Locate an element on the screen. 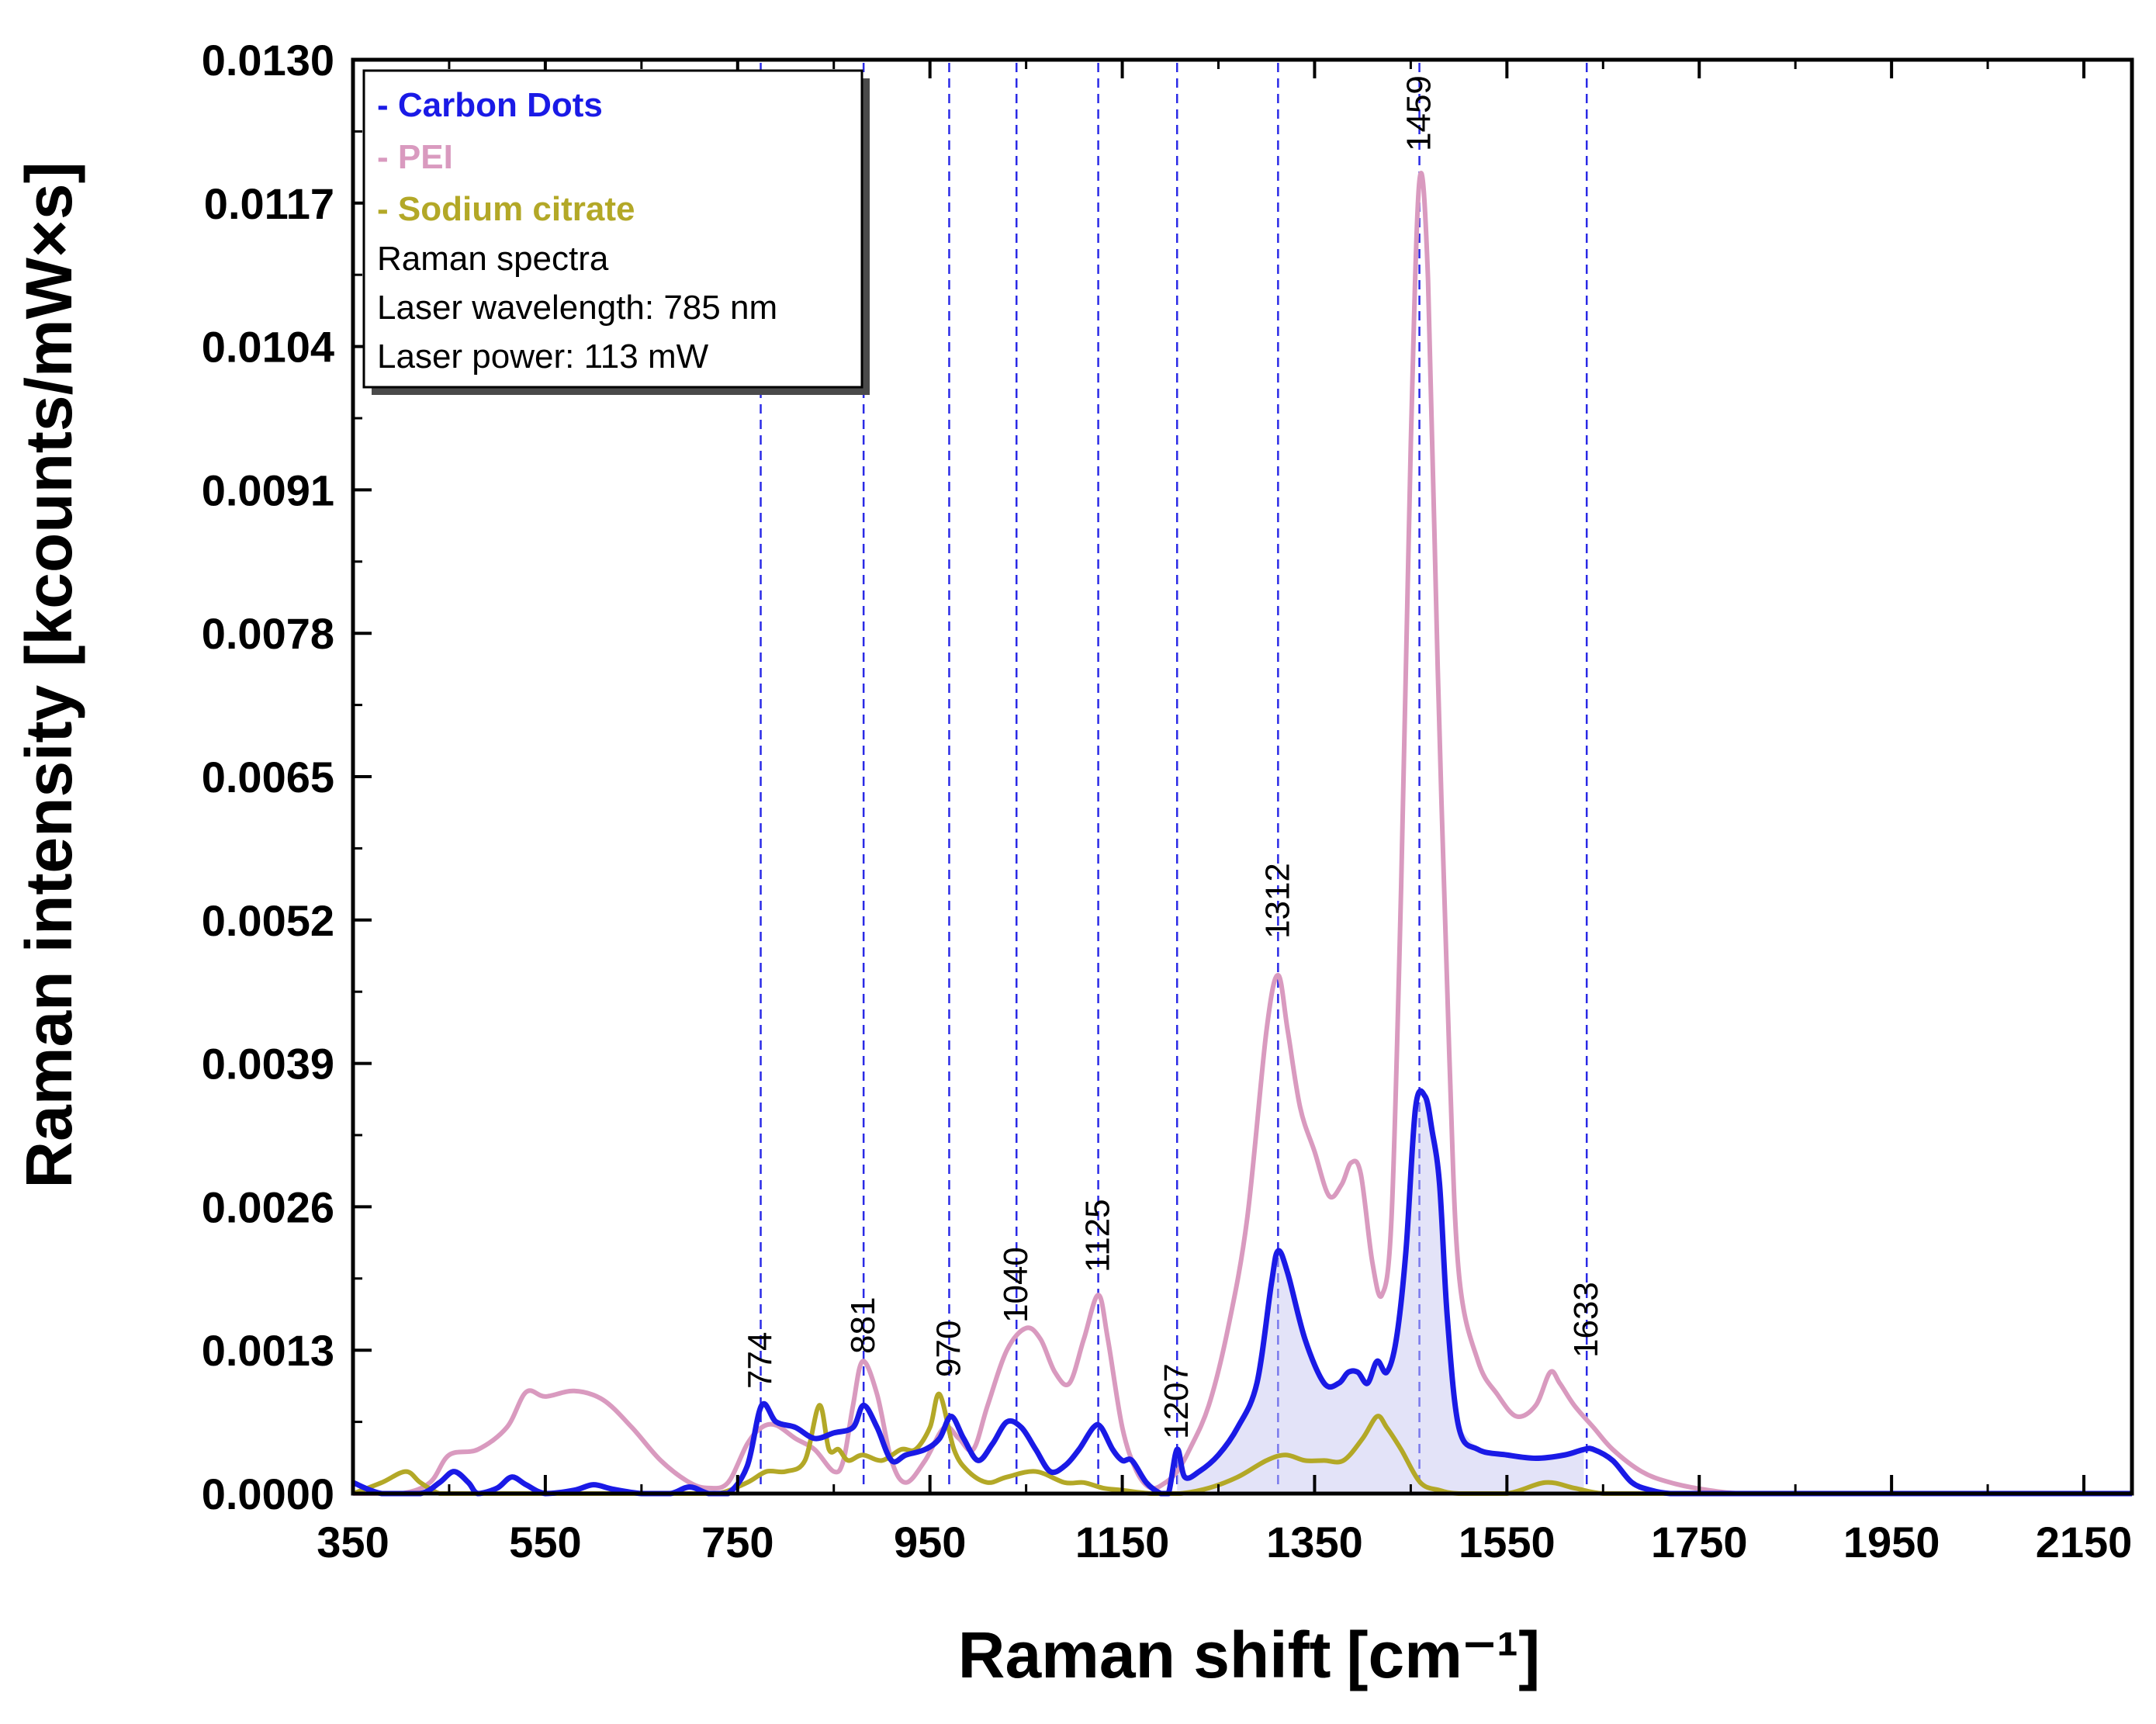 The image size is (2156, 1724). x-tick-label: 2150 is located at coordinates (2084, 1542).